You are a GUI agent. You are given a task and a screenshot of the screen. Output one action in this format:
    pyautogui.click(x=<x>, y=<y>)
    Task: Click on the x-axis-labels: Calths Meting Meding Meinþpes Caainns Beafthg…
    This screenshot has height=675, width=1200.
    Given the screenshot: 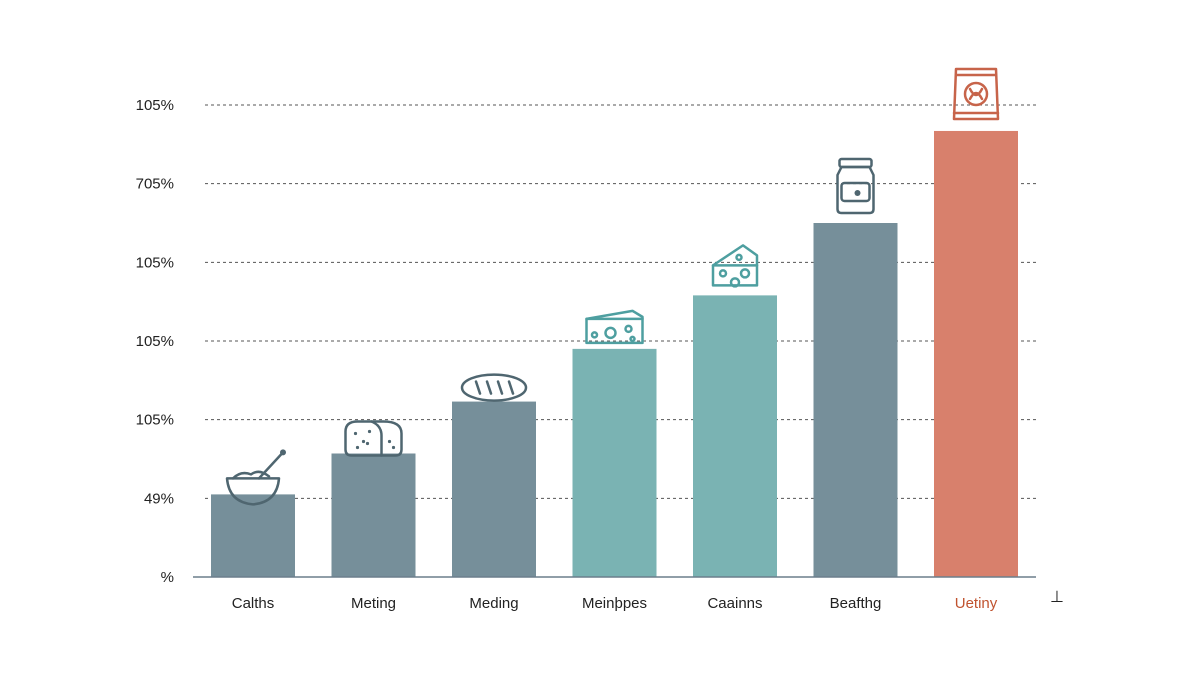 What is the action you would take?
    pyautogui.click(x=615, y=603)
    